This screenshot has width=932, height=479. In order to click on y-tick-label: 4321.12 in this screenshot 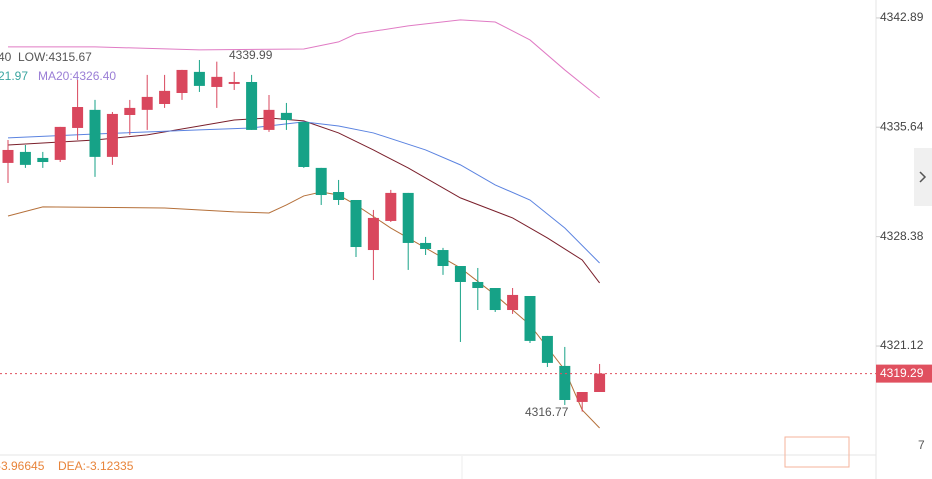, I will do `click(902, 345)`.